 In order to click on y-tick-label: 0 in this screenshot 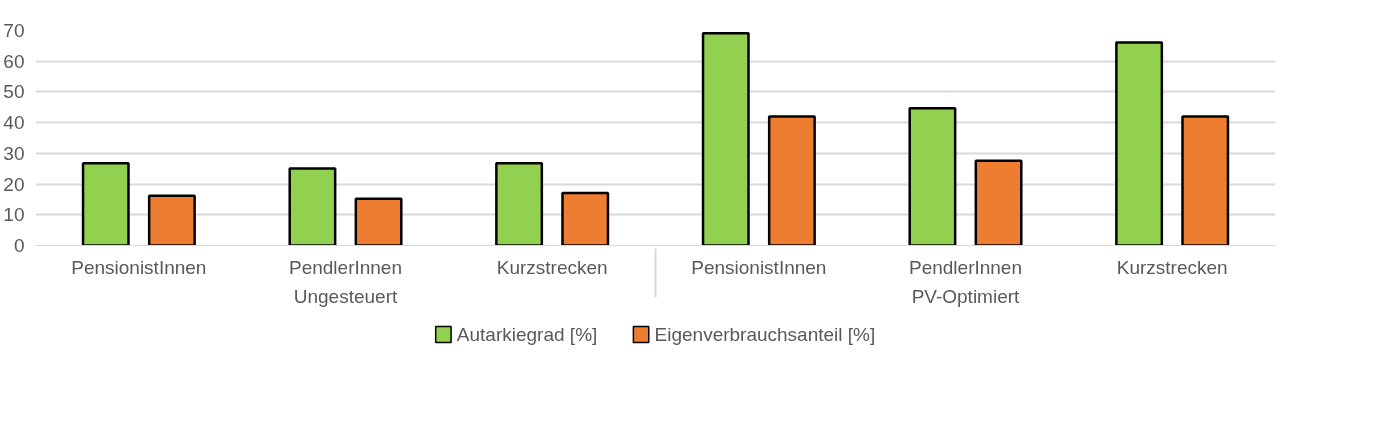, I will do `click(19, 245)`.